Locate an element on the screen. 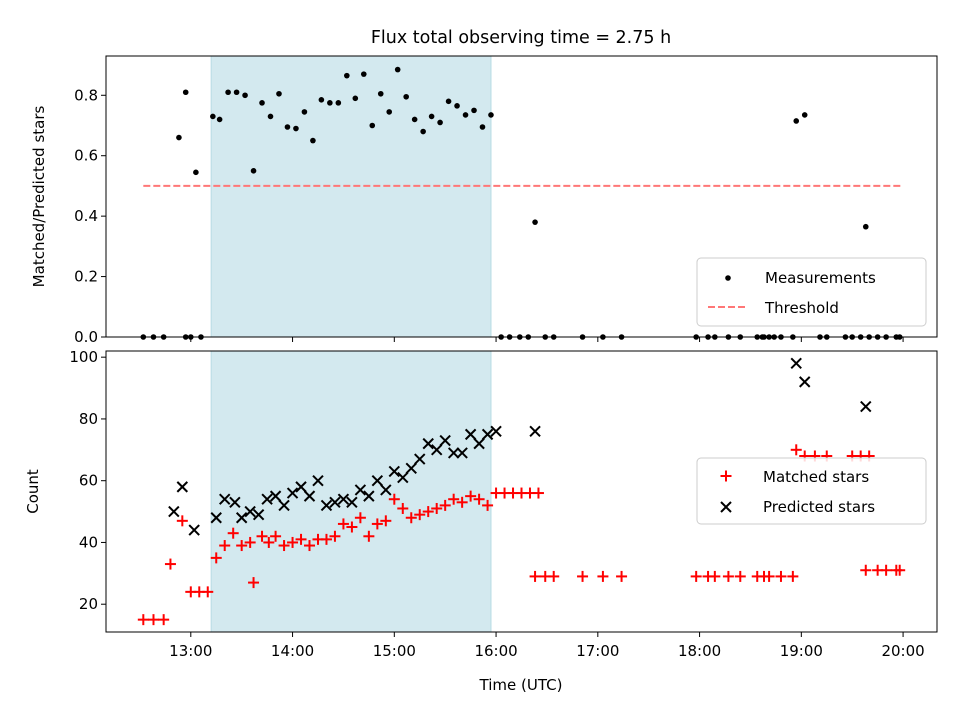 This screenshot has height=720, width=960. count-y-tick-label: 60 is located at coordinates (88, 481).